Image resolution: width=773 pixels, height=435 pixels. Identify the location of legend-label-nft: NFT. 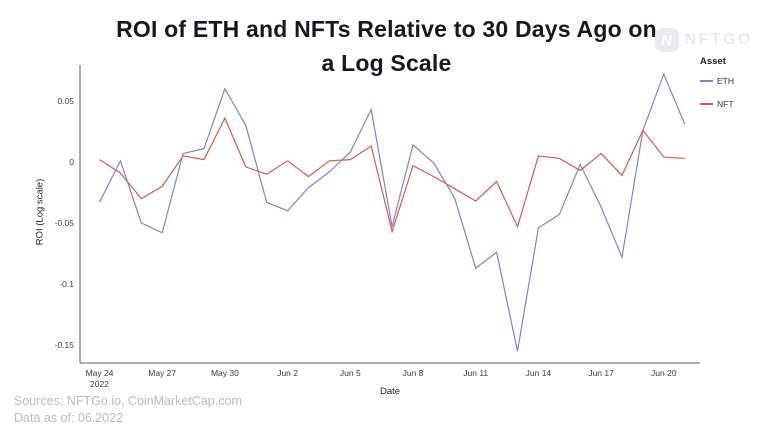
(725, 103).